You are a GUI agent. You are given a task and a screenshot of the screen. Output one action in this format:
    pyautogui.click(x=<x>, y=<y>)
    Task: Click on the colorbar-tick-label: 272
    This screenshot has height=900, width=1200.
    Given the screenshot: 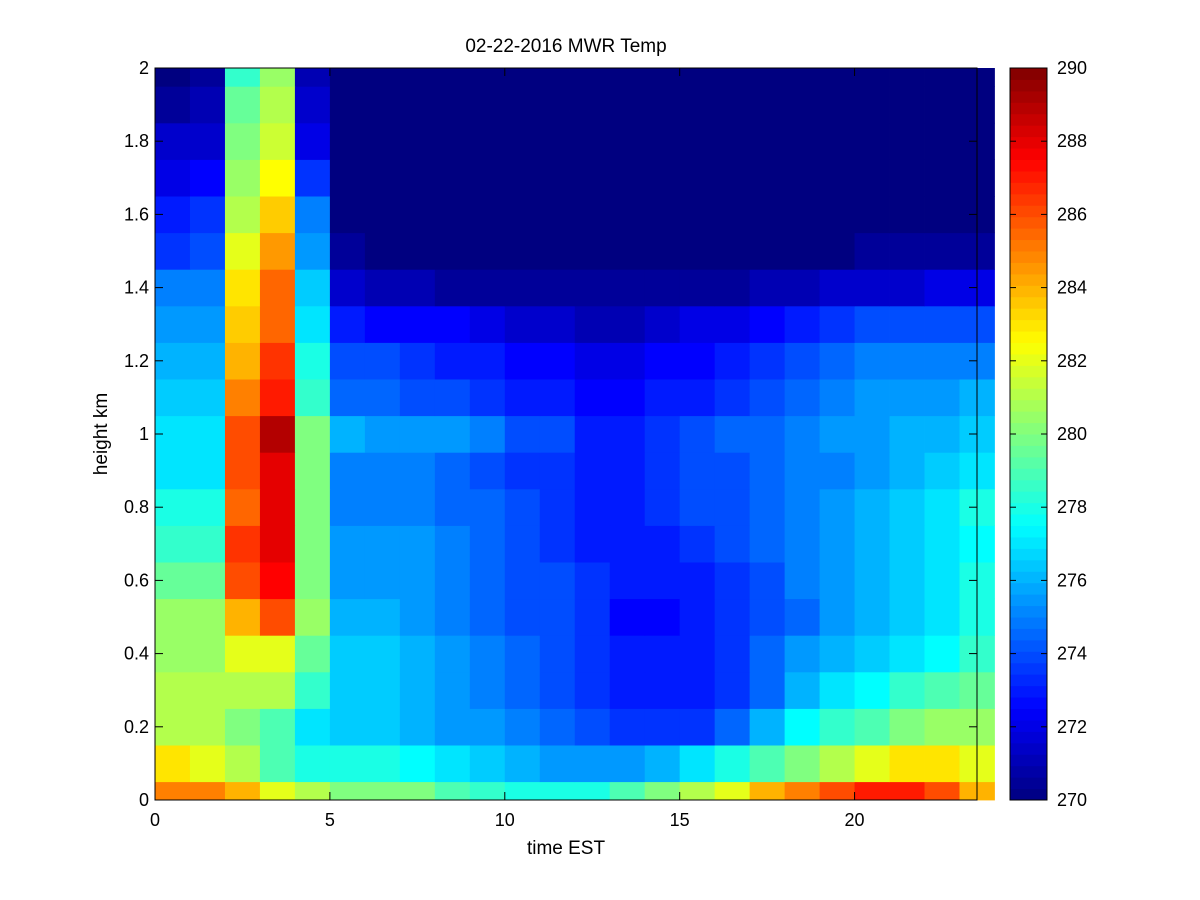 What is the action you would take?
    pyautogui.click(x=1072, y=727)
    